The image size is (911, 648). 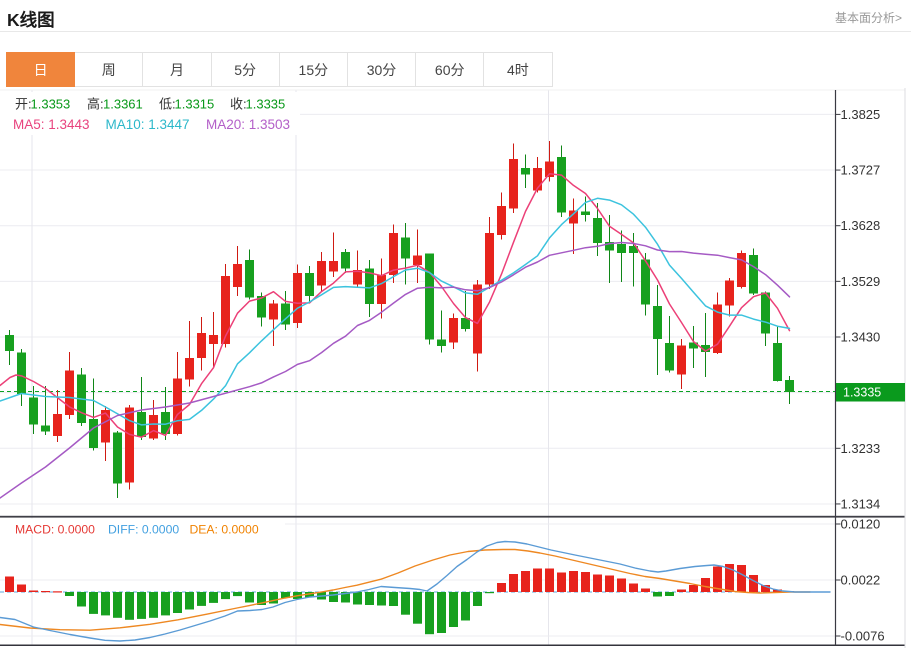 What do you see at coordinates (148, 124) in the screenshot?
I see `svg-text: MA10: 1.3447` at bounding box center [148, 124].